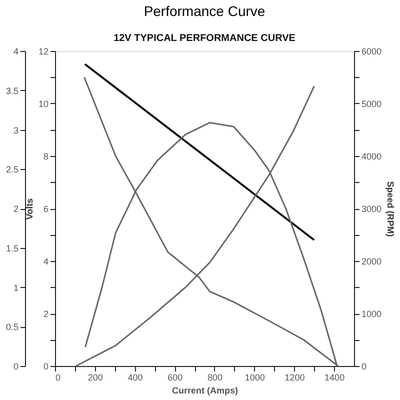 The image size is (400, 400). I want to click on x-tick-label: 600, so click(175, 377).